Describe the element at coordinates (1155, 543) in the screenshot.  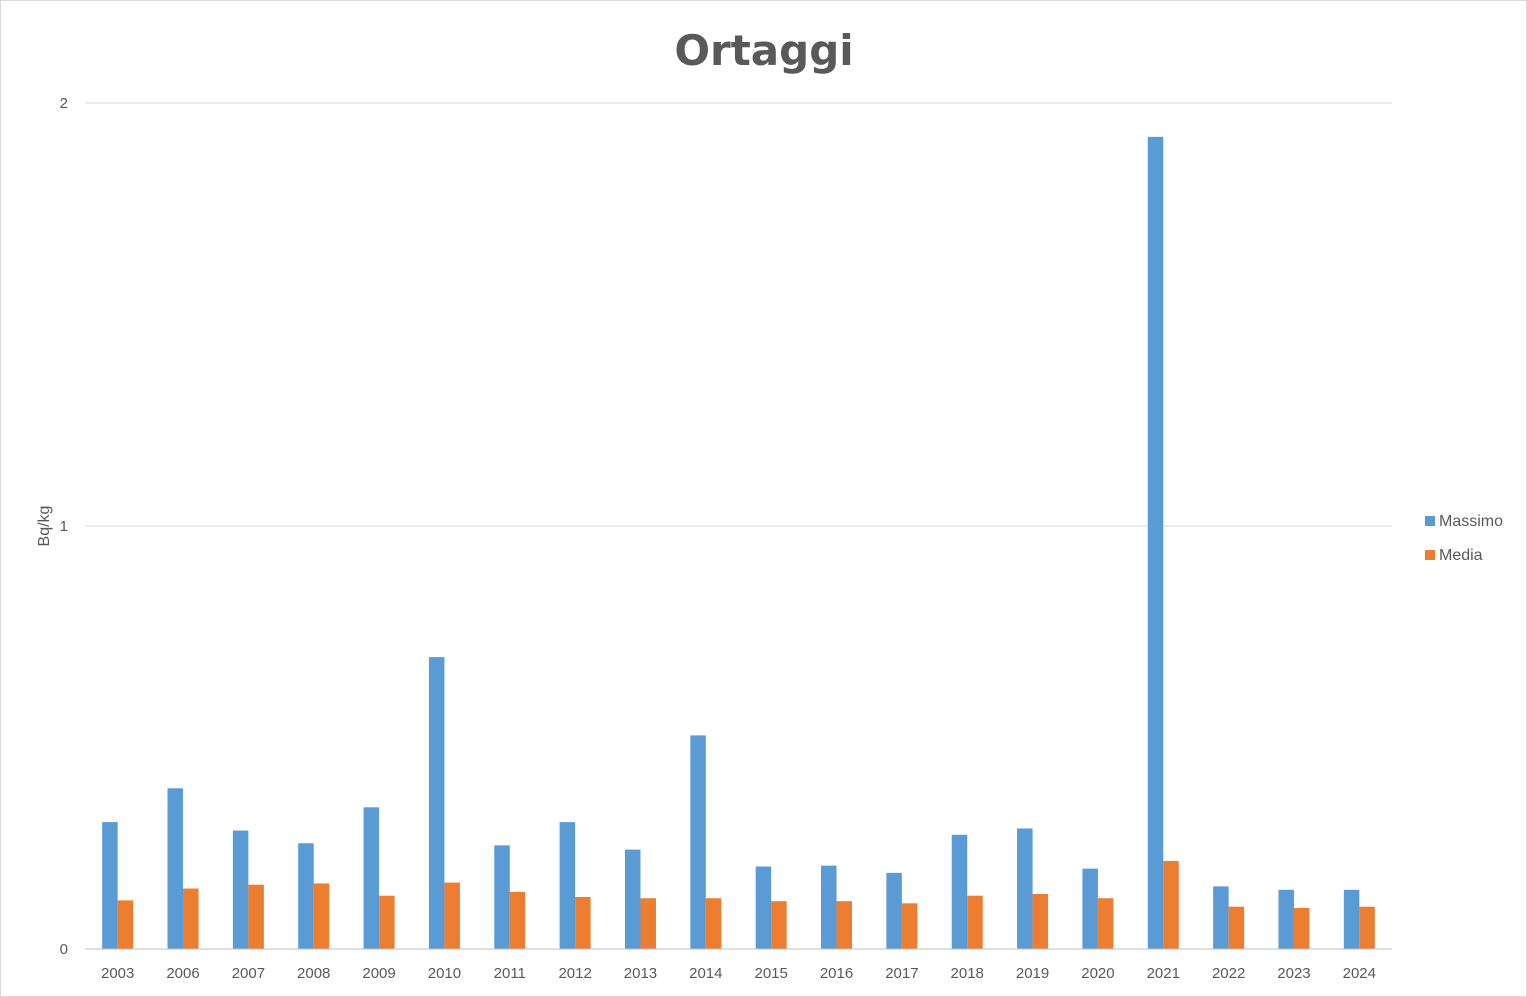
I see `bar-massimo-2021` at that location.